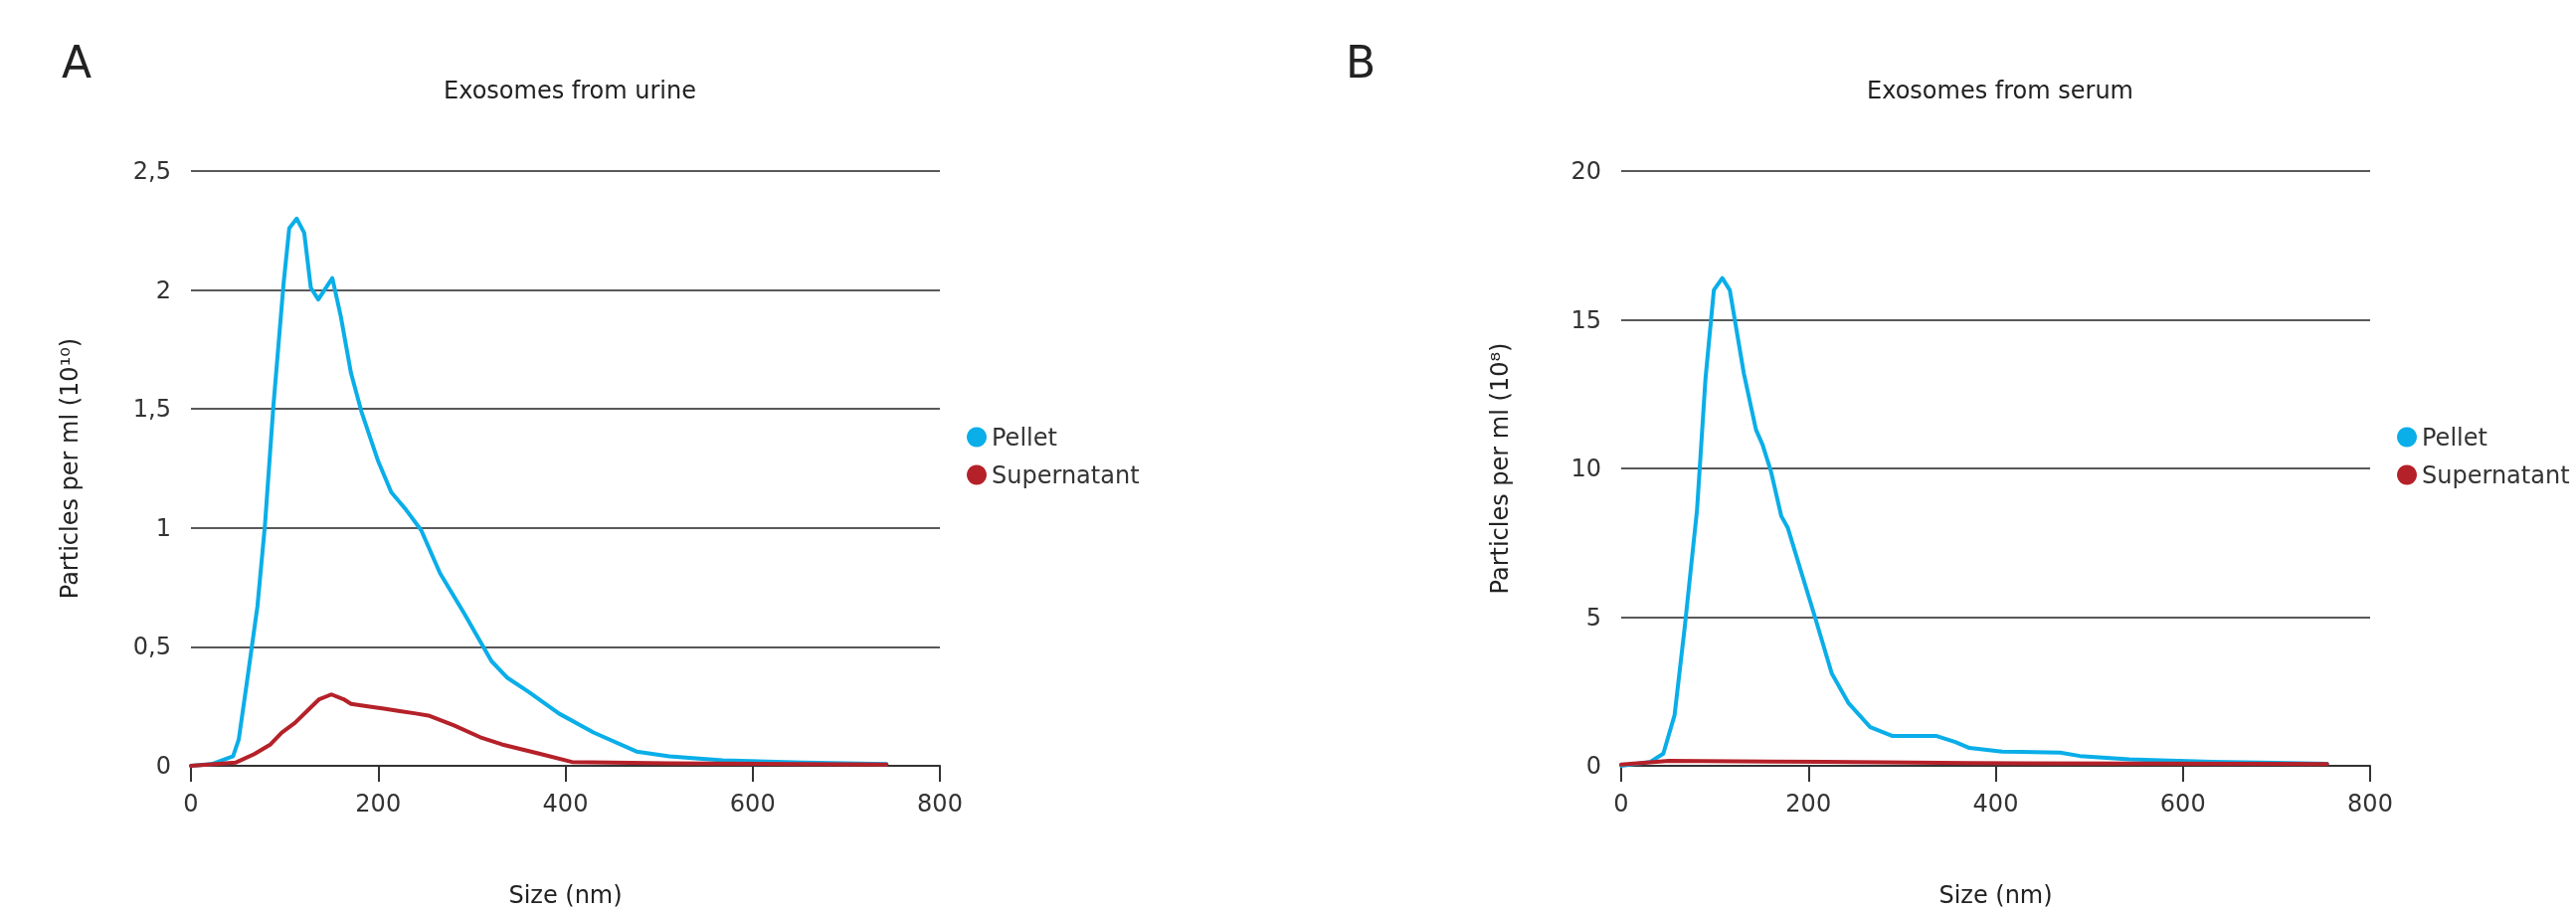 This screenshot has width=2576, height=912. Describe the element at coordinates (1585, 319) in the screenshot. I see `y-tick-label: 15` at that location.